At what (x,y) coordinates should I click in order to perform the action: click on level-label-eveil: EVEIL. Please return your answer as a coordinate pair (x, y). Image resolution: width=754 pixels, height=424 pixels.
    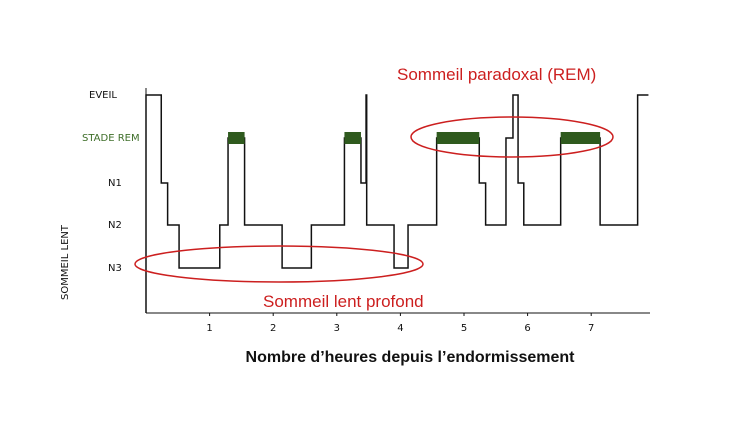
    Looking at the image, I should click on (103, 95).